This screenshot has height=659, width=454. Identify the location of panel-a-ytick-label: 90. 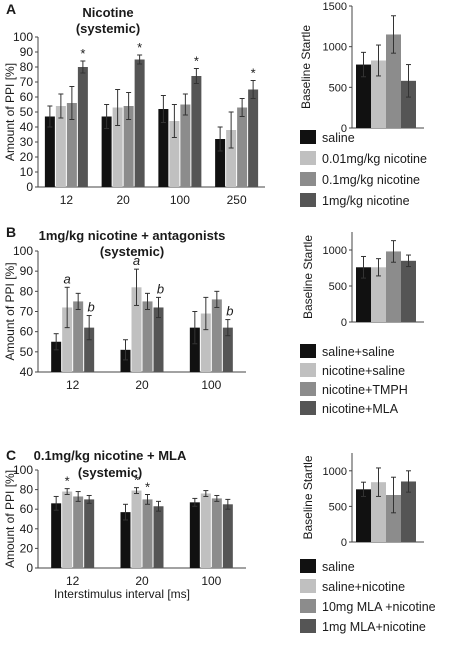
(27, 52).